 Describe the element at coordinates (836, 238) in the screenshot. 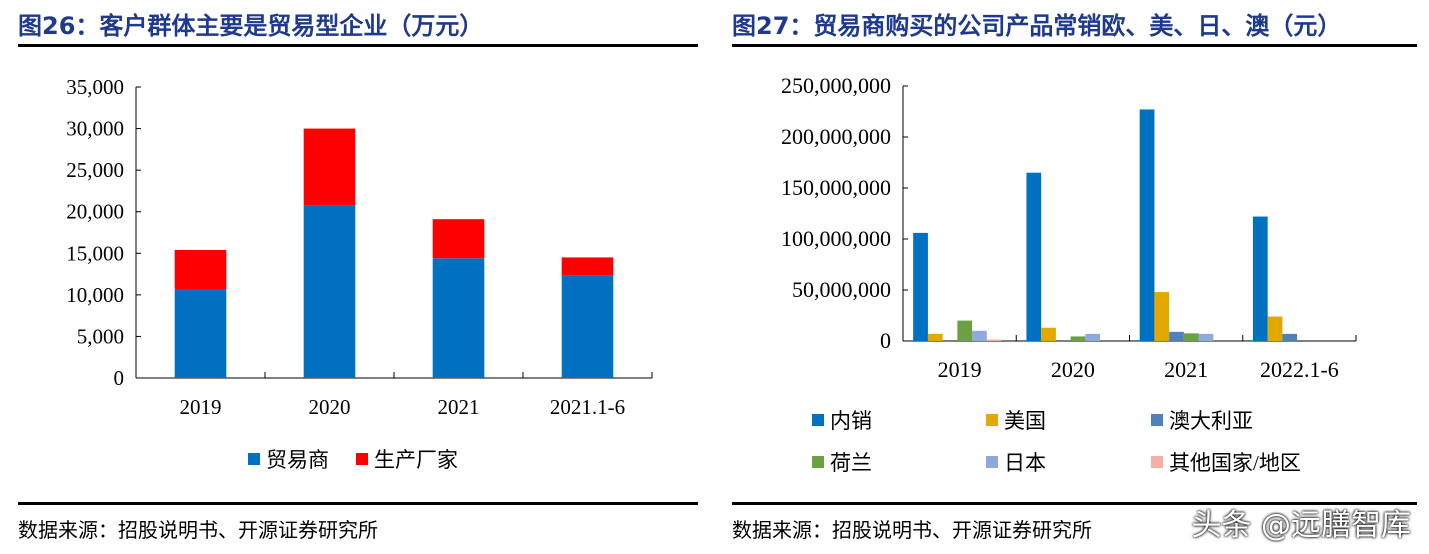

I see `y-tick-label: 100,000,000` at that location.